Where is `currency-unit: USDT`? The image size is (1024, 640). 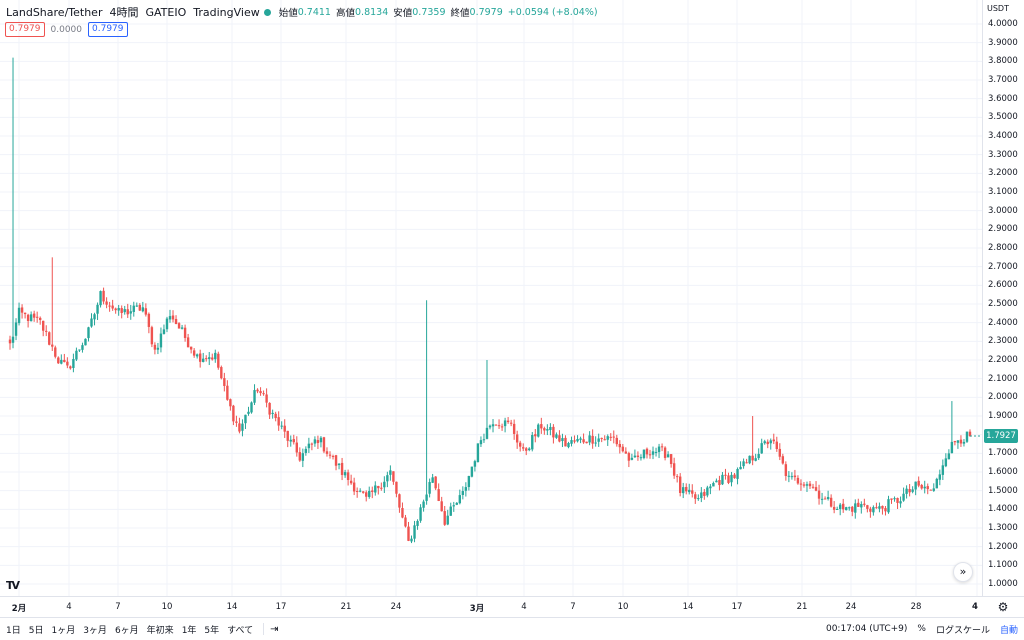
currency-unit: USDT is located at coordinates (998, 8).